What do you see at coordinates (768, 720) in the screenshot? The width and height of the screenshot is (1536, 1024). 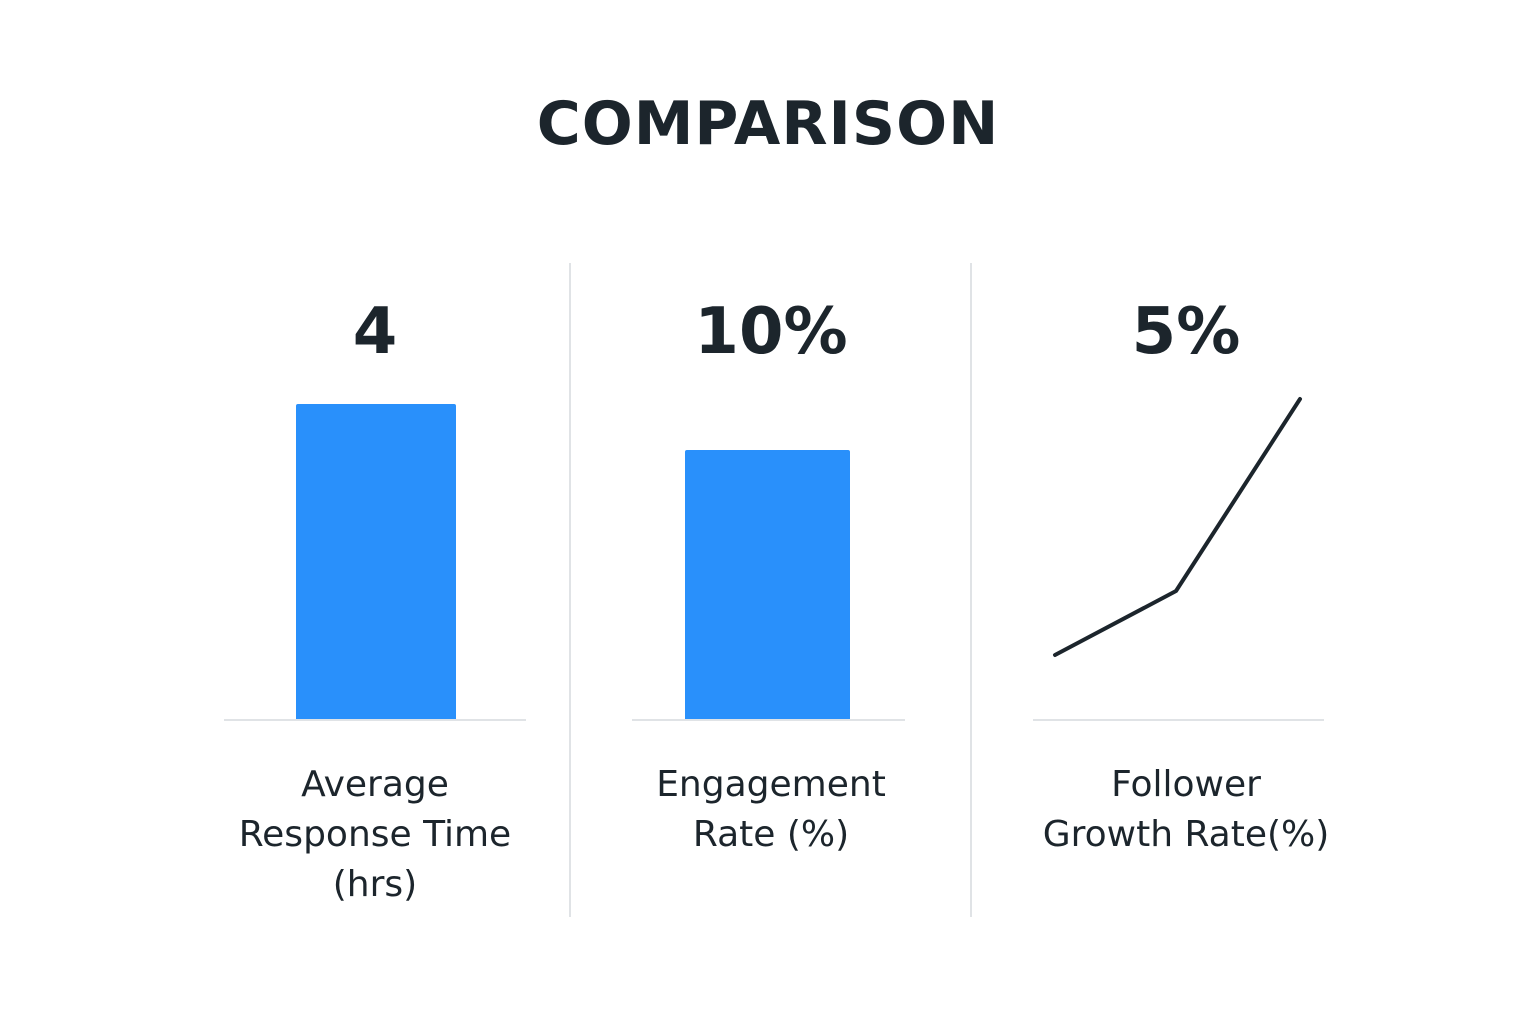 I see `engagement-rate-baseline` at bounding box center [768, 720].